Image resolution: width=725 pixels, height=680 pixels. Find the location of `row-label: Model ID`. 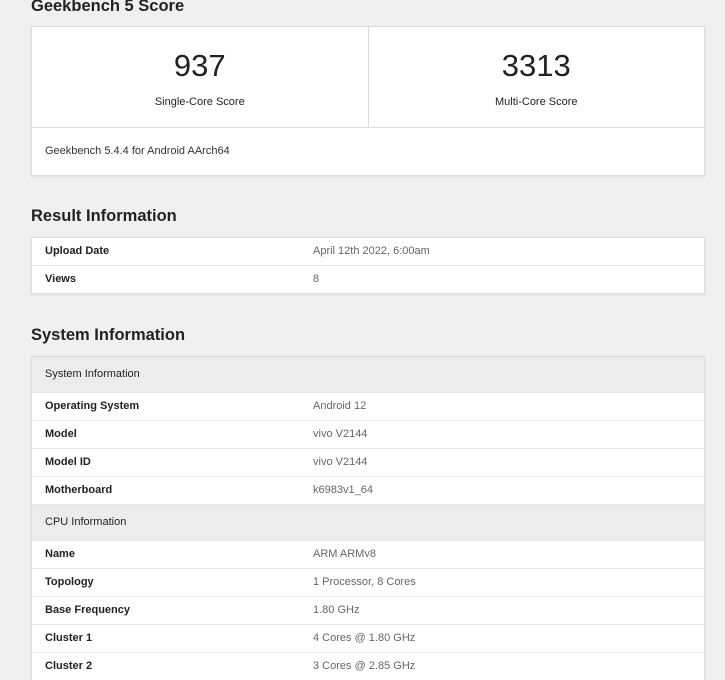

row-label: Model ID is located at coordinates (68, 462).